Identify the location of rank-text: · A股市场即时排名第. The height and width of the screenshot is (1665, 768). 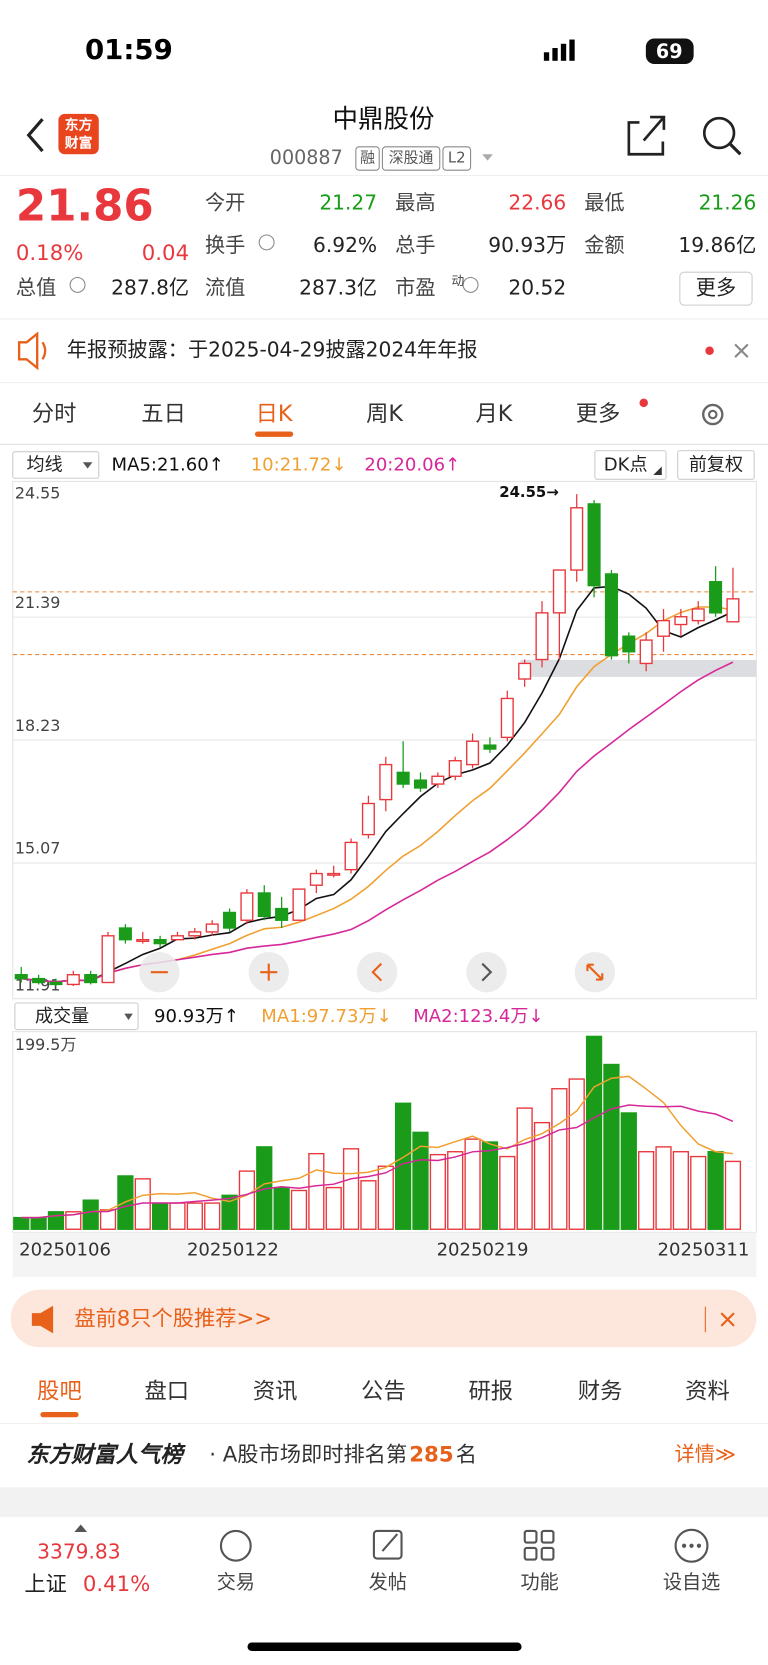
(308, 1455).